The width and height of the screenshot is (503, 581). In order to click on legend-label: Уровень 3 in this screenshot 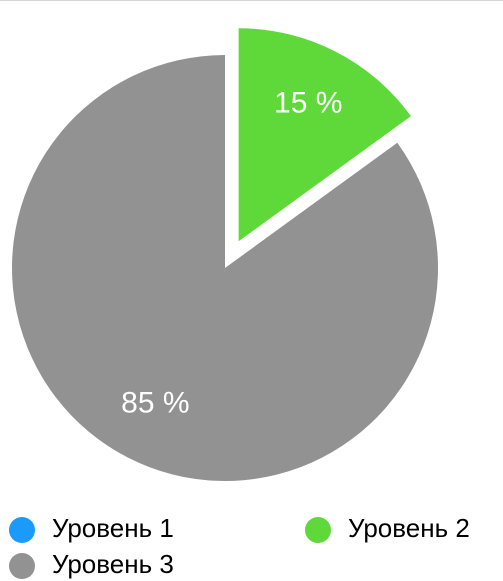, I will do `click(113, 564)`.